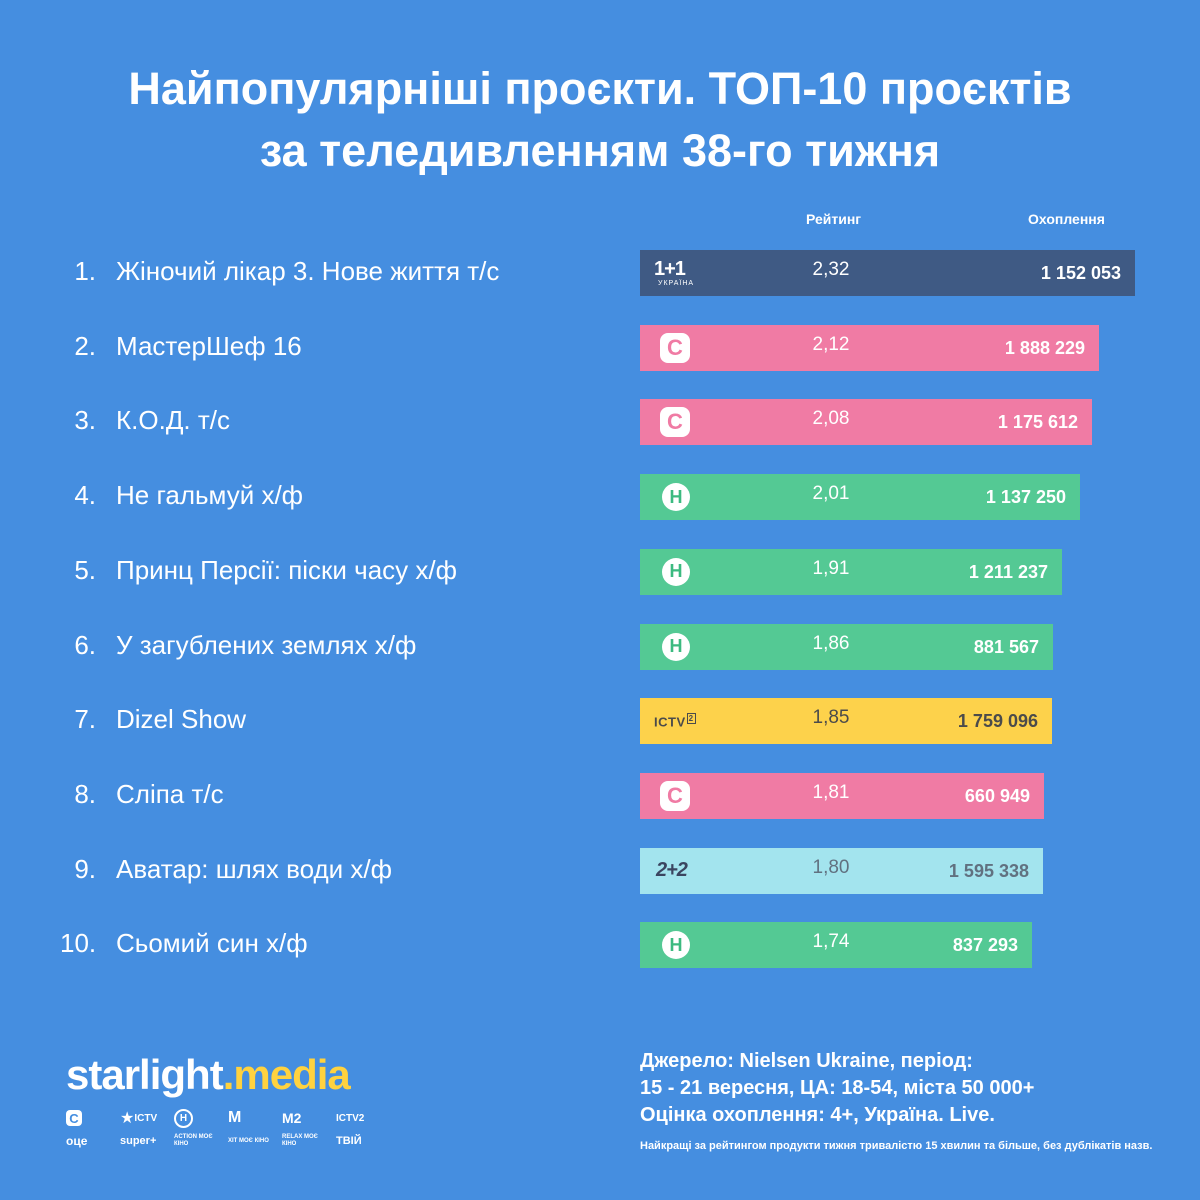 Image resolution: width=1200 pixels, height=1200 pixels. I want to click on twoplustwo-logo-icon: 2+2, so click(672, 870).